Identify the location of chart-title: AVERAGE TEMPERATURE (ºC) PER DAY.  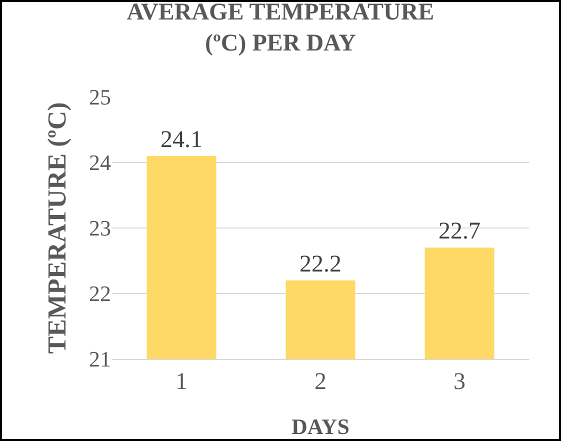
(280, 28).